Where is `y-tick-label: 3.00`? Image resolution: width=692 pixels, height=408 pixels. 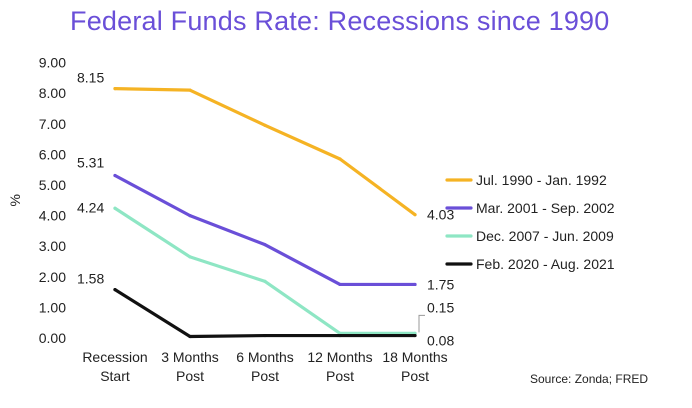
y-tick-label: 3.00 is located at coordinates (52, 246).